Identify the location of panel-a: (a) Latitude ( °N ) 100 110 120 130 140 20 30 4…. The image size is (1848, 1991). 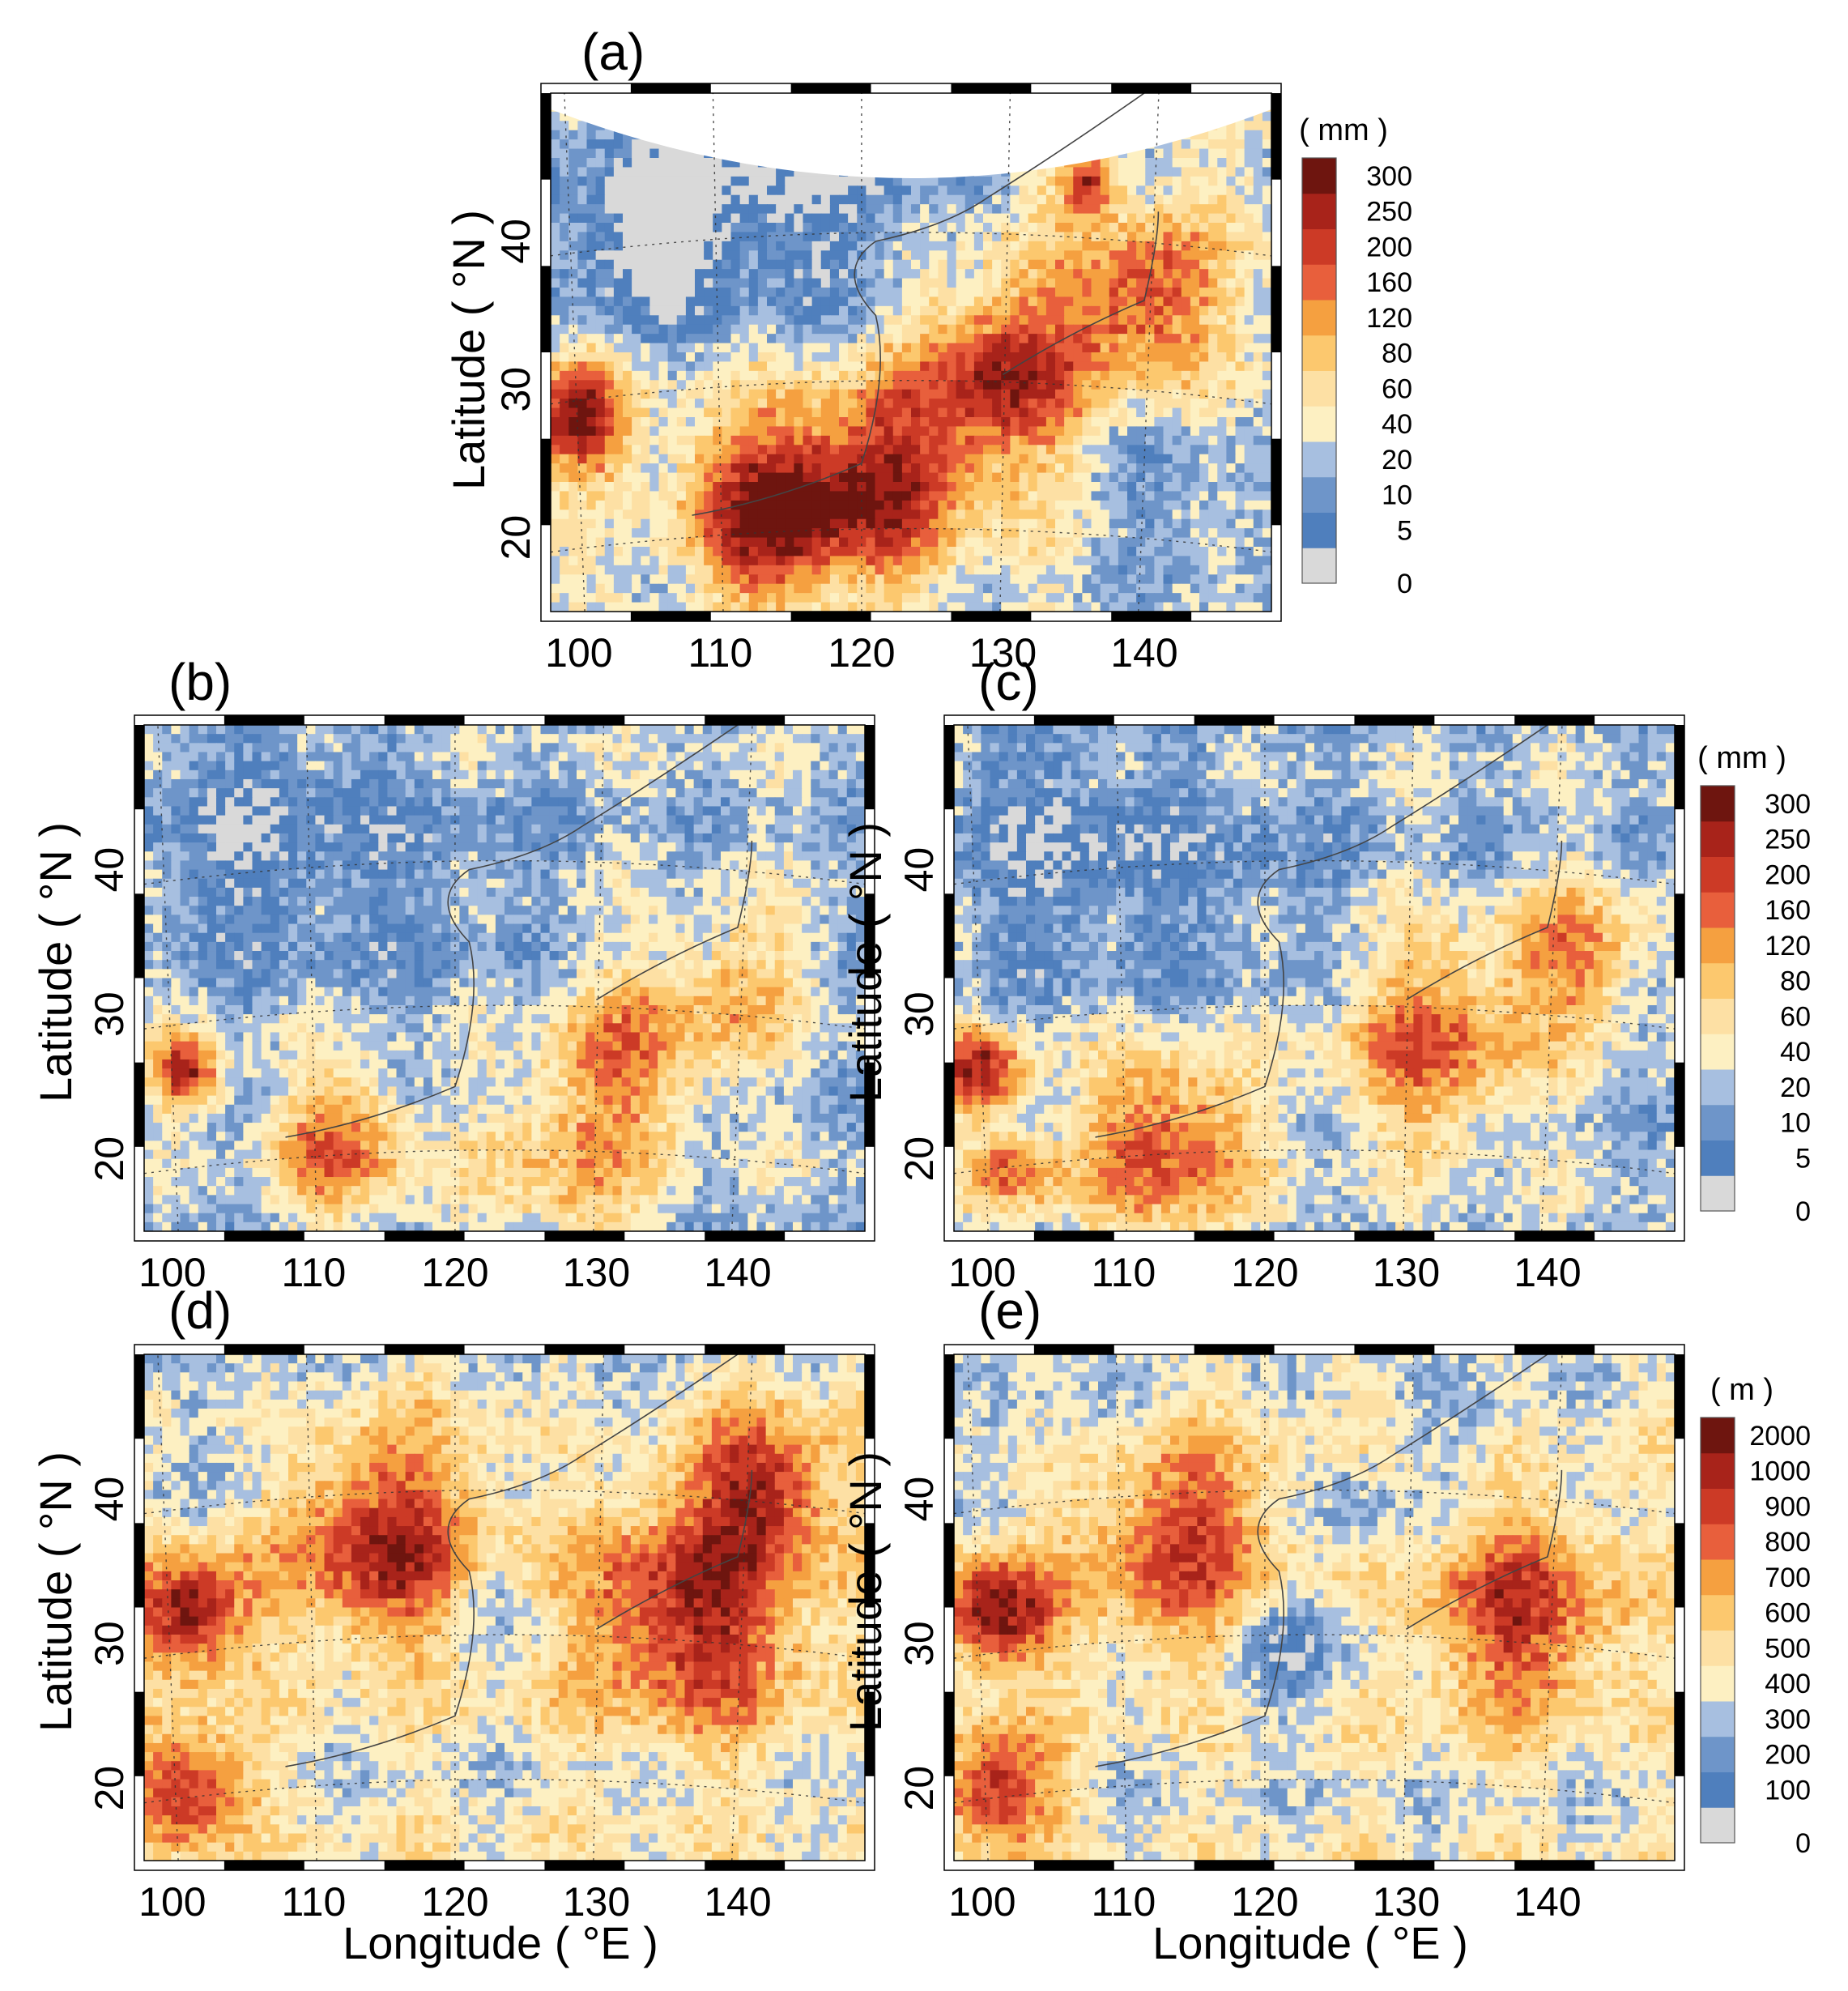
(862, 349).